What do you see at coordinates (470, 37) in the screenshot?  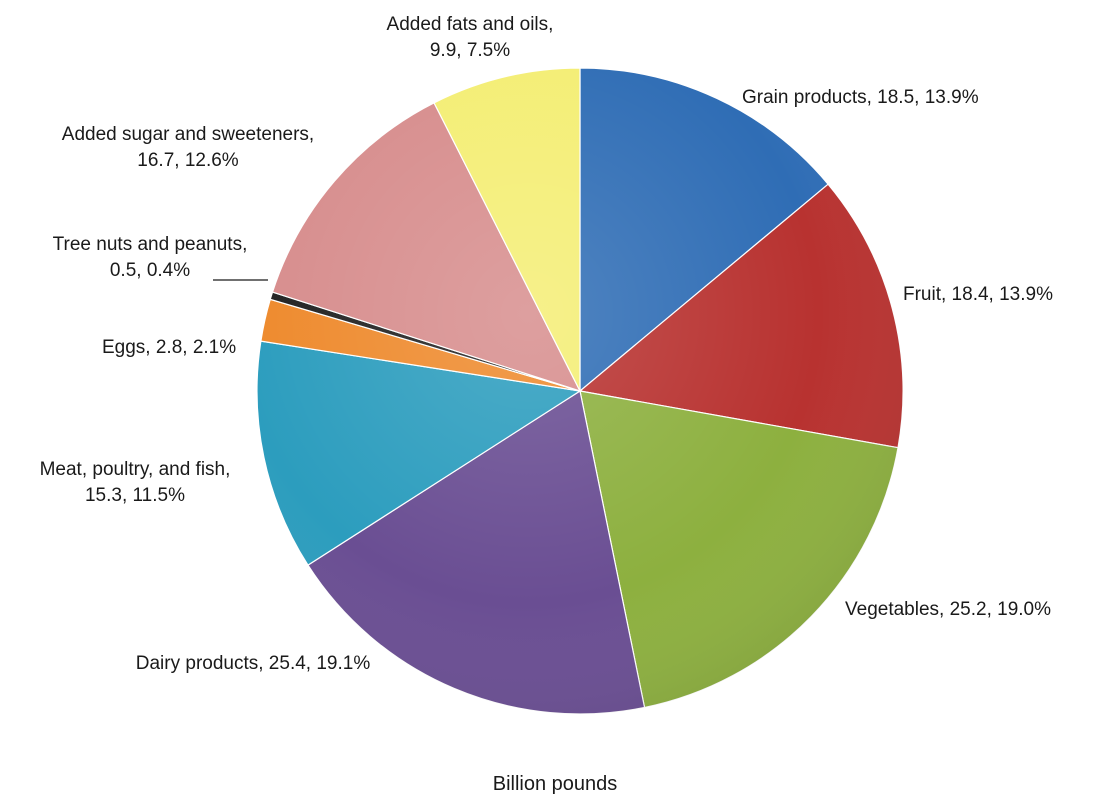 I see `slice-label-added-fats-and-oils: Added fats and oils, 9.9, 7.5%` at bounding box center [470, 37].